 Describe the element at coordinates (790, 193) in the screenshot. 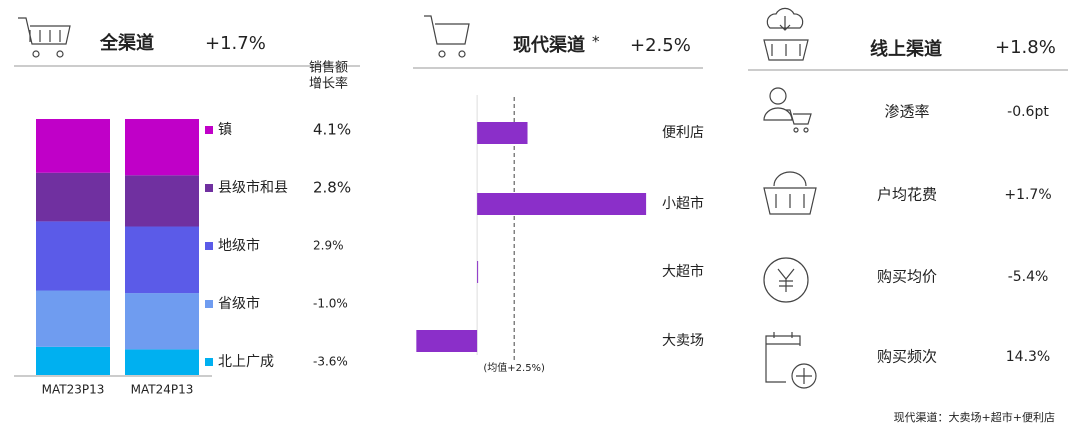

I see `basket-icon` at that location.